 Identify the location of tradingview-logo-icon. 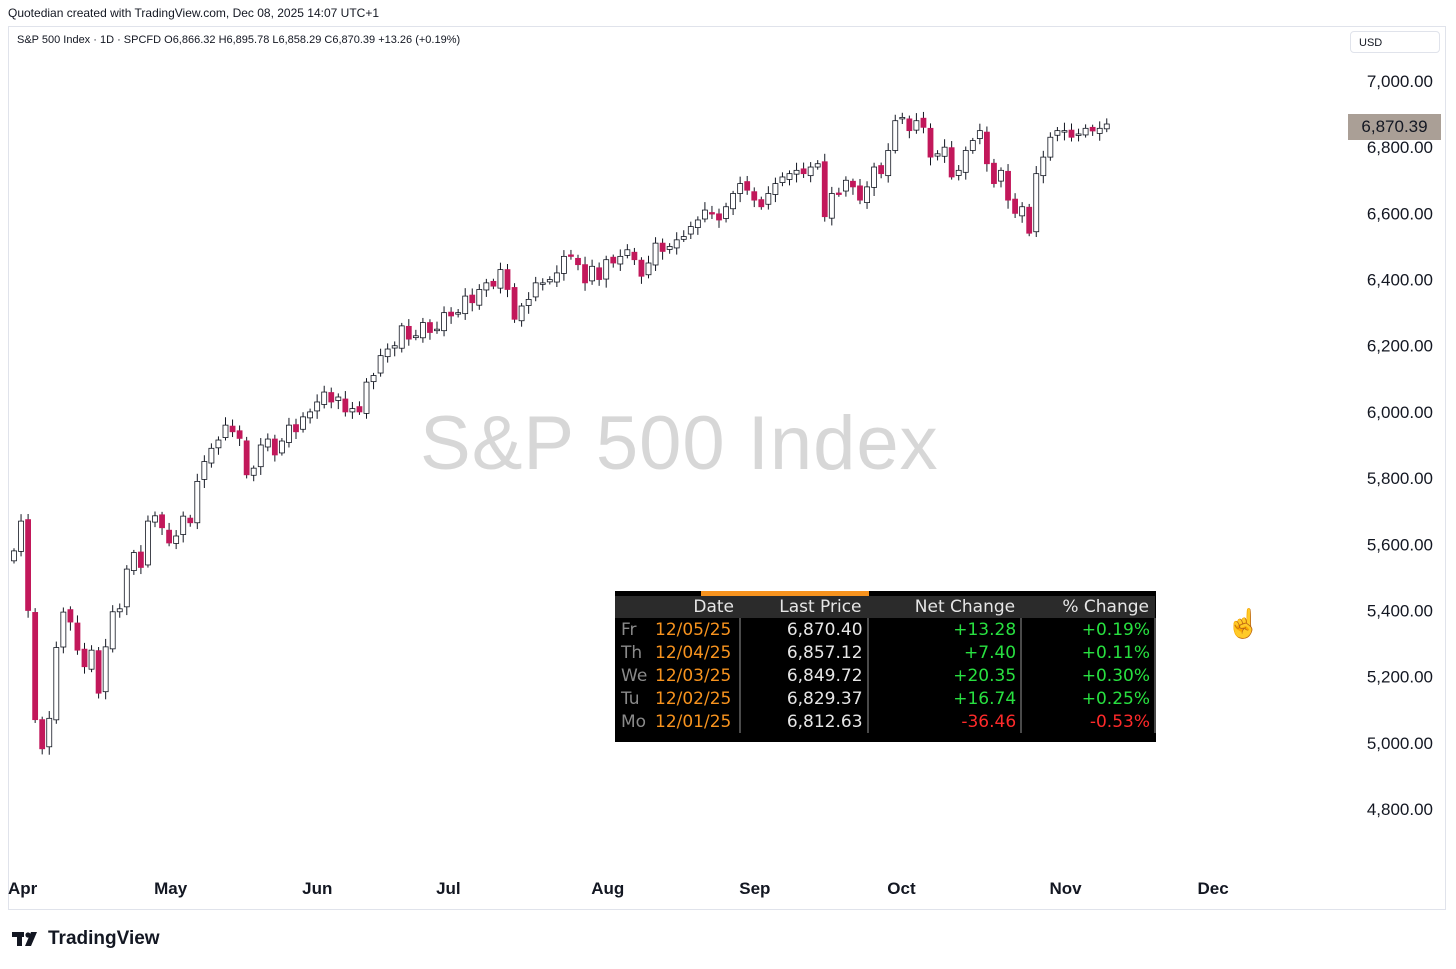
(24, 939).